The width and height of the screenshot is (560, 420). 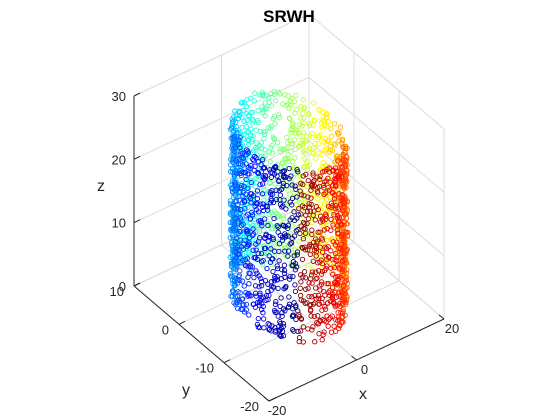 I want to click on z-tick-label: 20, so click(x=119, y=159).